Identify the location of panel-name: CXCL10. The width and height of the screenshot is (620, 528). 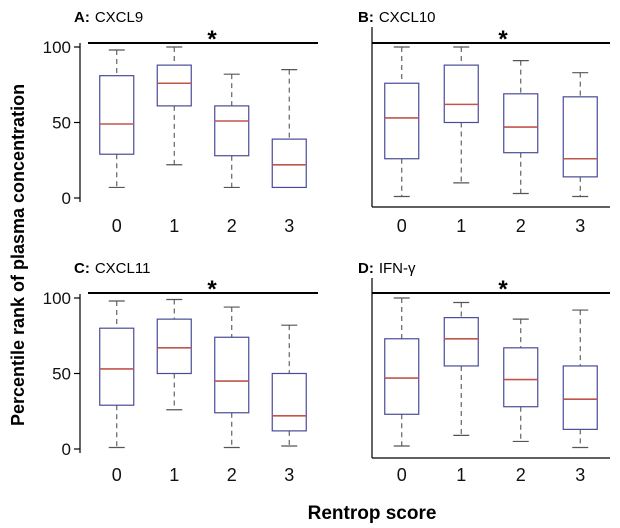
(407, 17).